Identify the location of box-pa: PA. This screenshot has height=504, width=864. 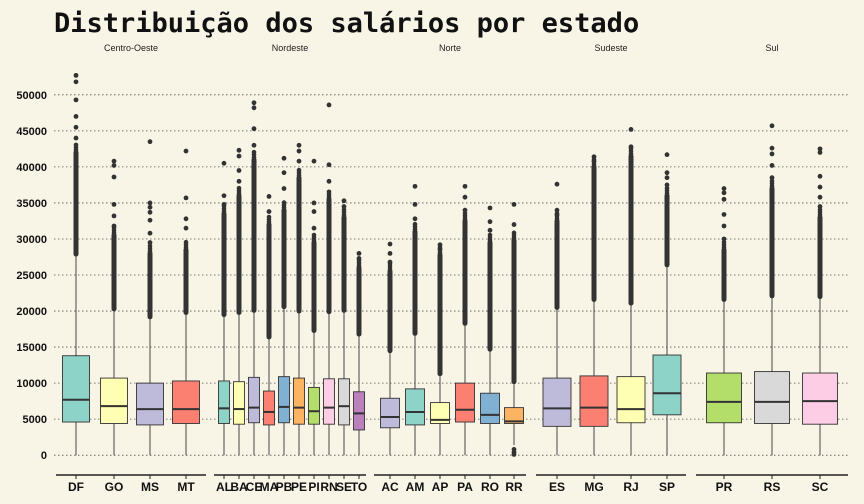
(465, 338).